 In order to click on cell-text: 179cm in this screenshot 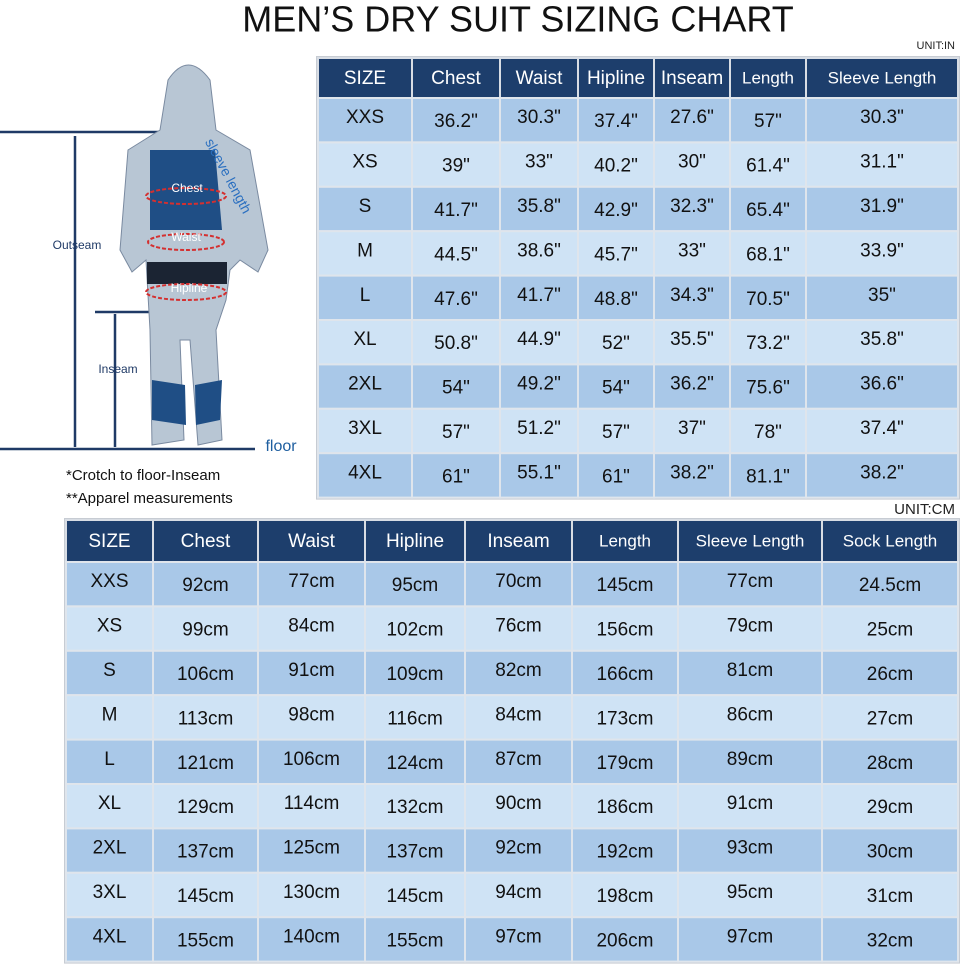, I will do `click(624, 763)`.